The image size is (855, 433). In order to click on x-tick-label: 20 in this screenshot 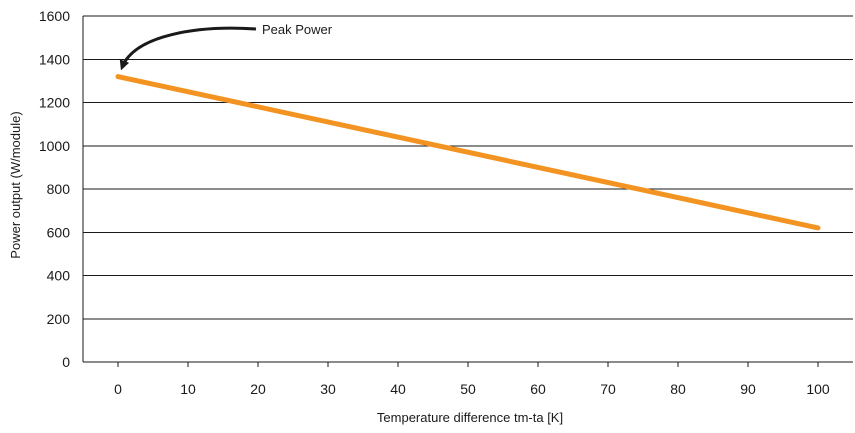, I will do `click(258, 389)`.